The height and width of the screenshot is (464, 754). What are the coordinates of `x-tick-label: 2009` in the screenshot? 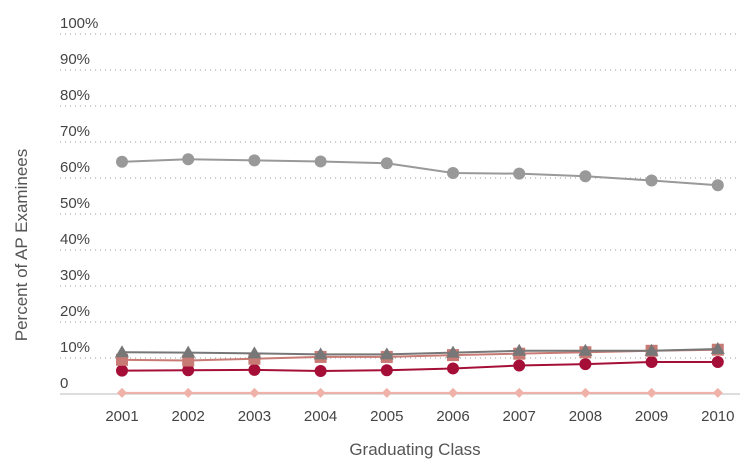 It's located at (651, 416).